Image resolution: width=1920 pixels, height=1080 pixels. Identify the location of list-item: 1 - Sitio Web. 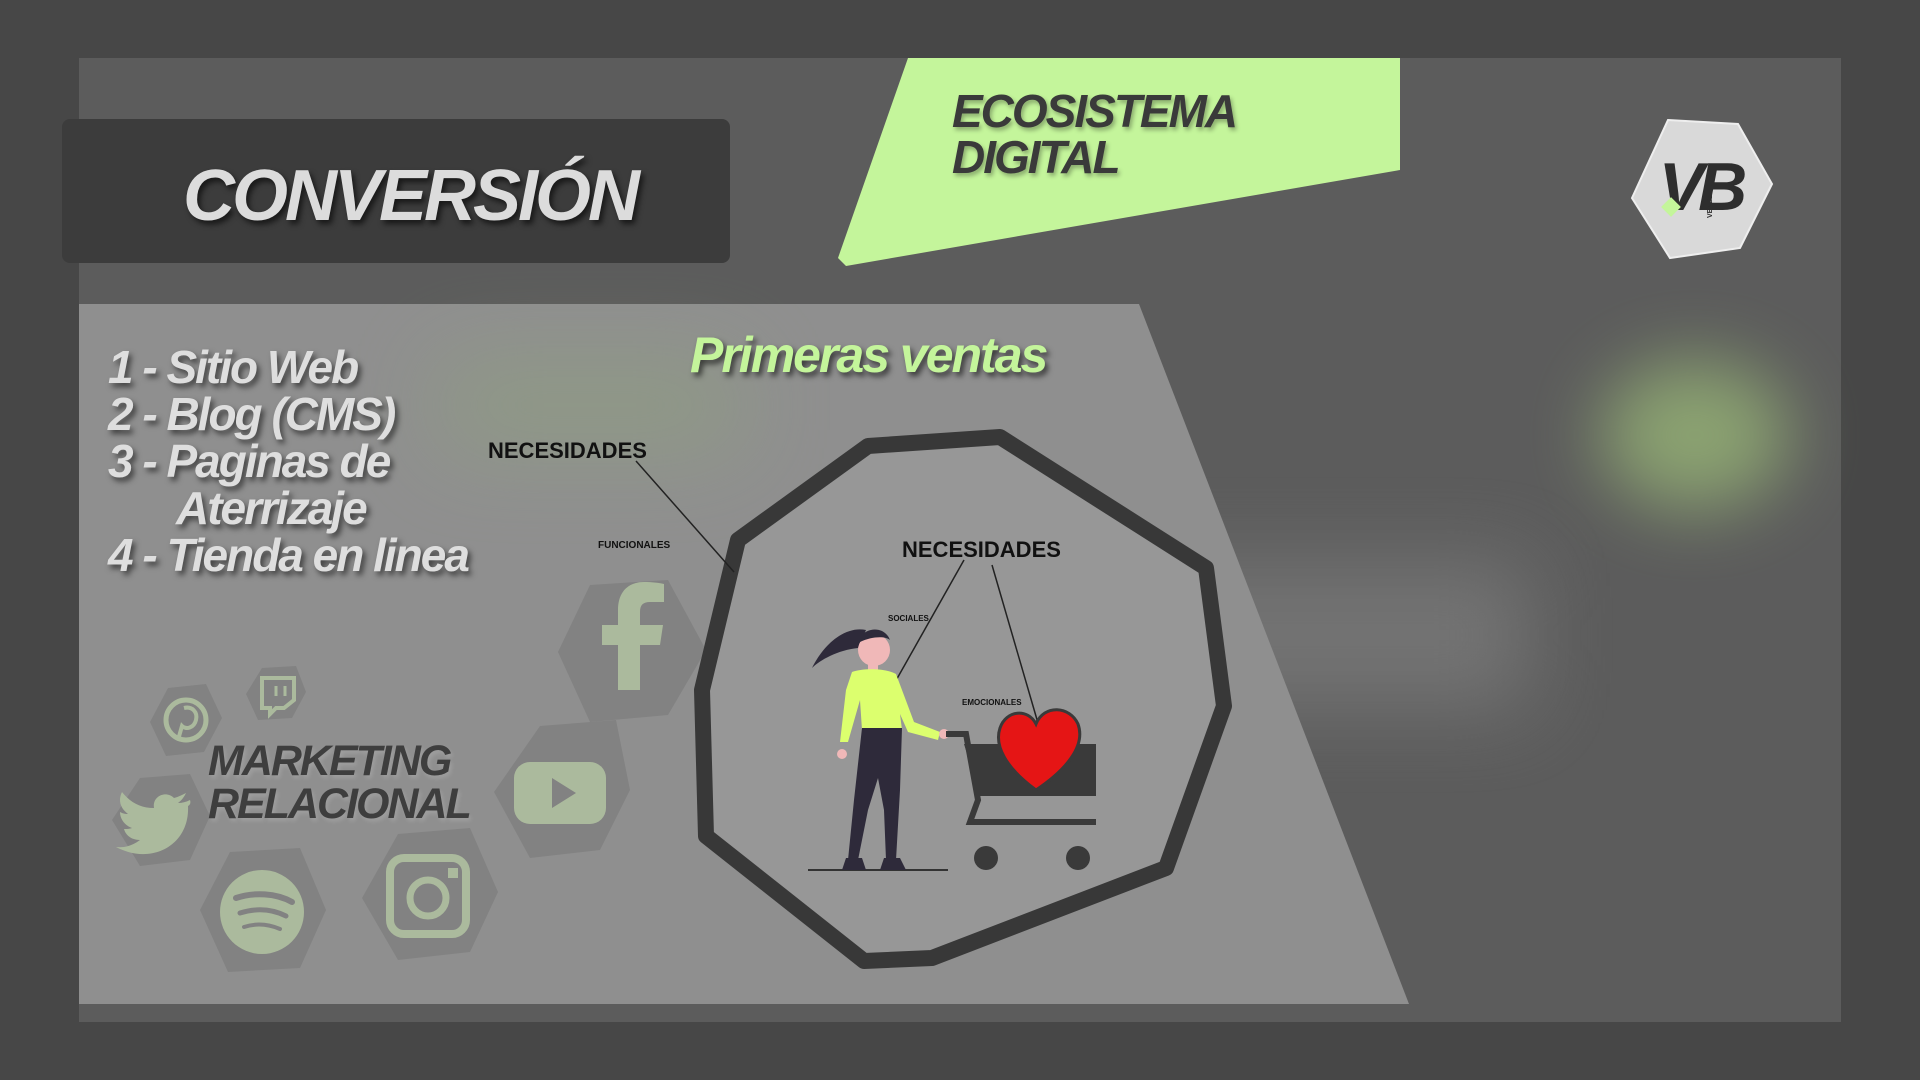
(233, 367).